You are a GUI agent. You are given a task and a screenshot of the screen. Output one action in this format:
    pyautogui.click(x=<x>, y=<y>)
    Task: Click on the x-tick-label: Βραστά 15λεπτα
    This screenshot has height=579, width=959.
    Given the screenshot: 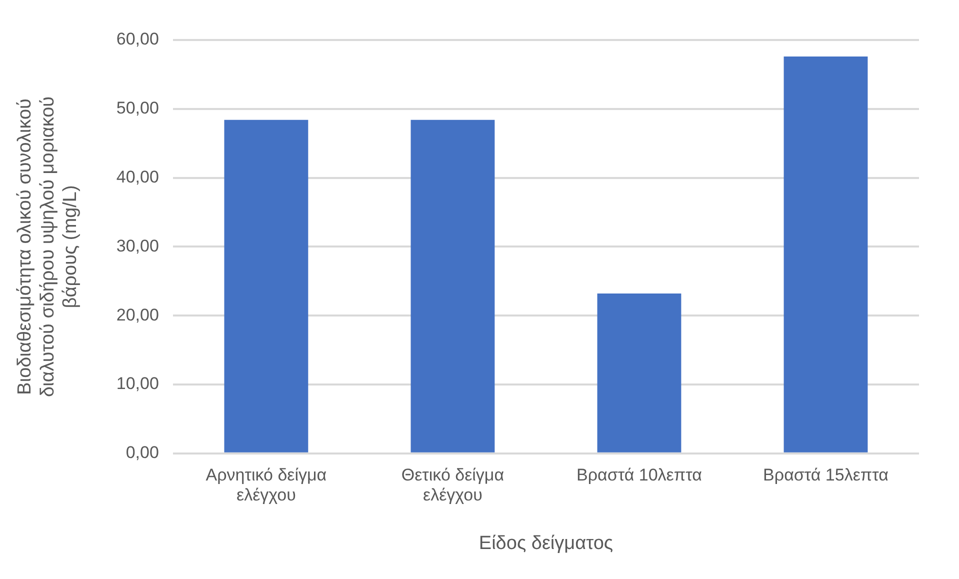 What is the action you would take?
    pyautogui.click(x=826, y=474)
    